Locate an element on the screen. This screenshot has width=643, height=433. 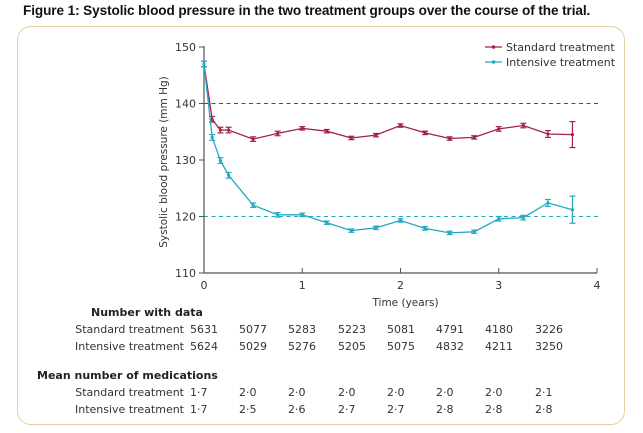
count-cell: 3226 is located at coordinates (549, 329).